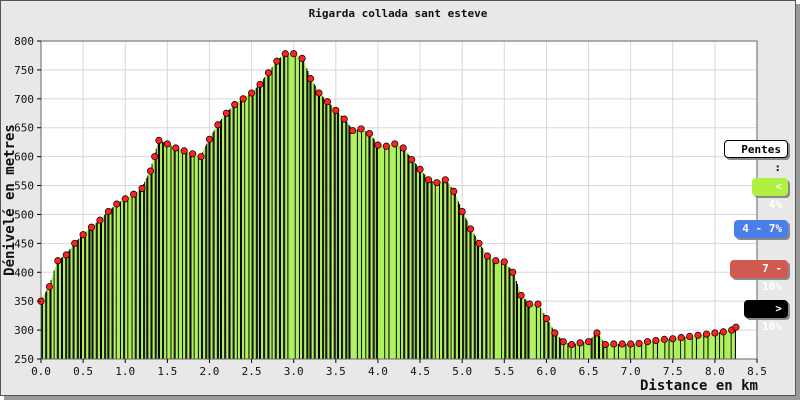  What do you see at coordinates (546, 371) in the screenshot?
I see `x-tick-label: 6.0` at bounding box center [546, 371].